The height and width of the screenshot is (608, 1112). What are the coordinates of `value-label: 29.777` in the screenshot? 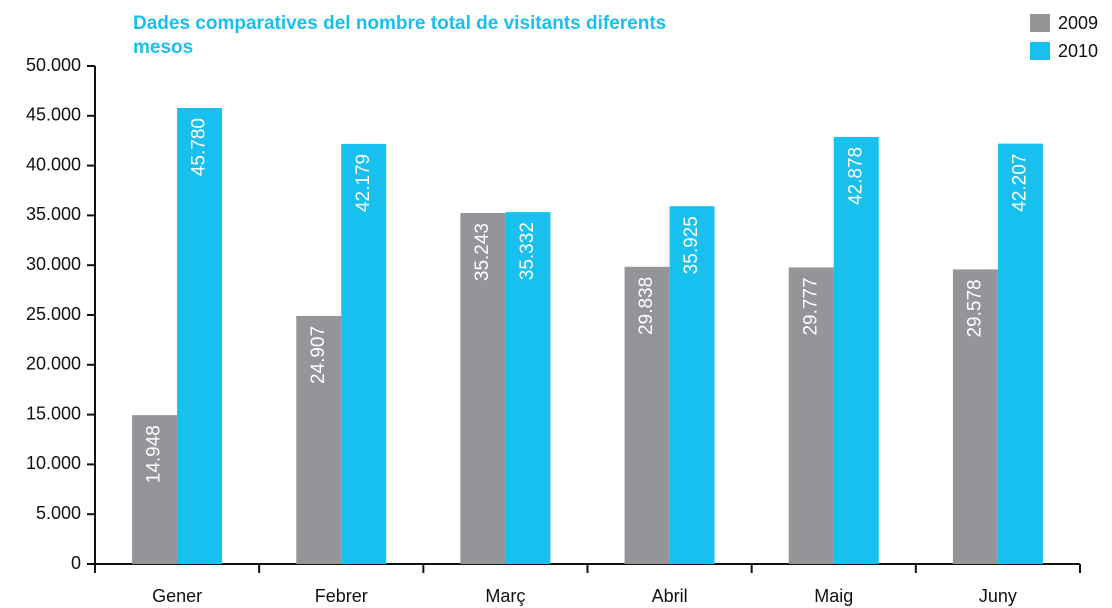 It's located at (810, 306).